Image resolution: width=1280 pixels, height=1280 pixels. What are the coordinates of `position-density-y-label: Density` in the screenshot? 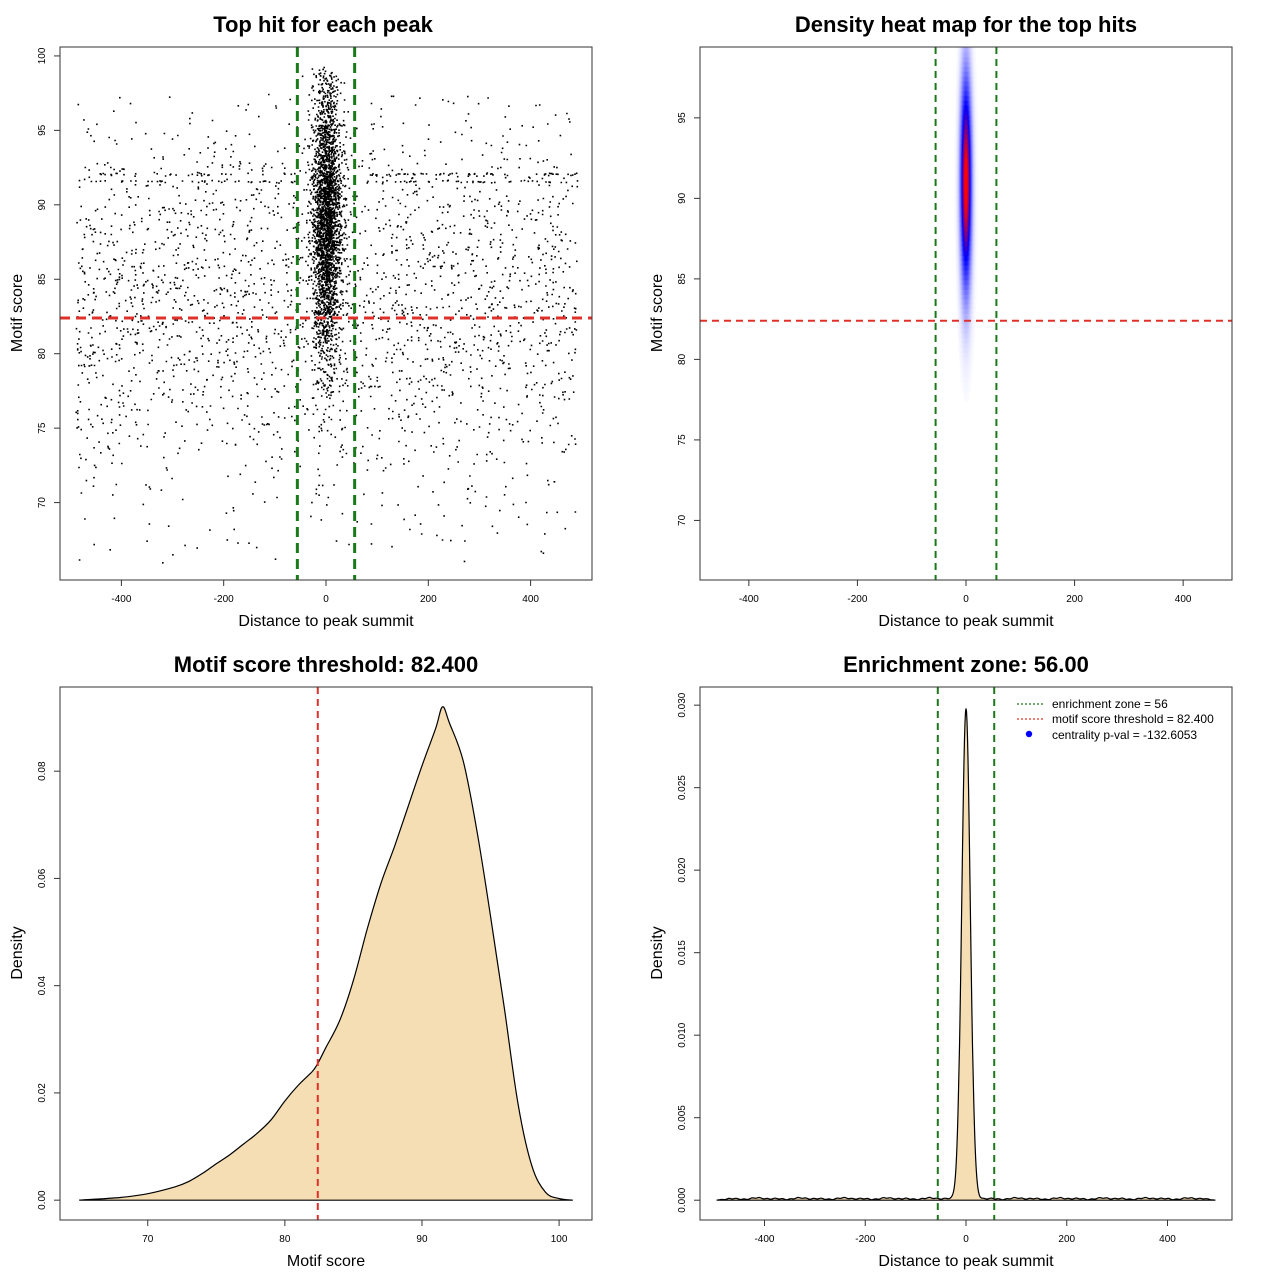 It's located at (657, 952).